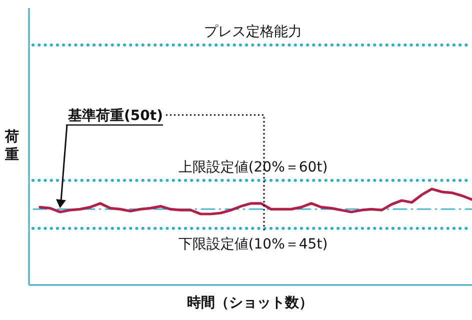 This screenshot has width=472, height=320. Describe the element at coordinates (253, 32) in the screenshot. I see `ref-line-label: プレス定格能力` at that location.